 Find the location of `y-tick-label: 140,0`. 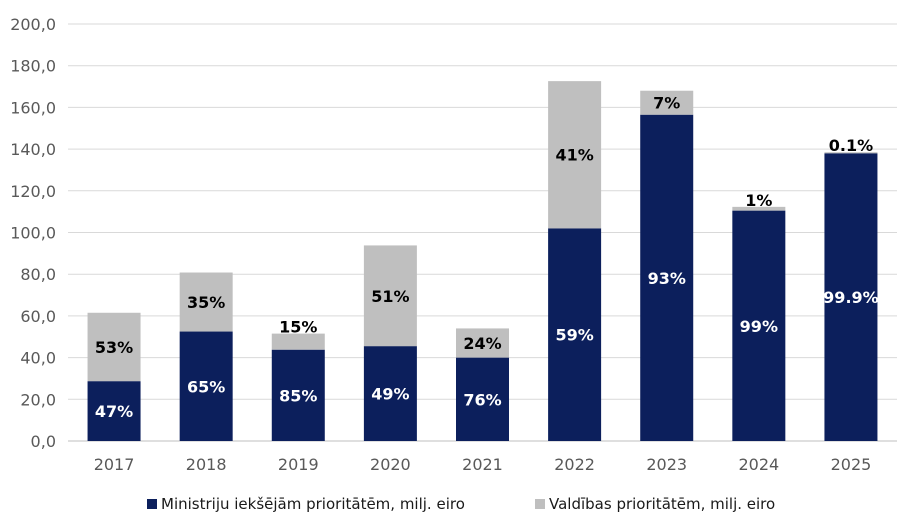

y-tick-label: 140,0 is located at coordinates (33, 149).